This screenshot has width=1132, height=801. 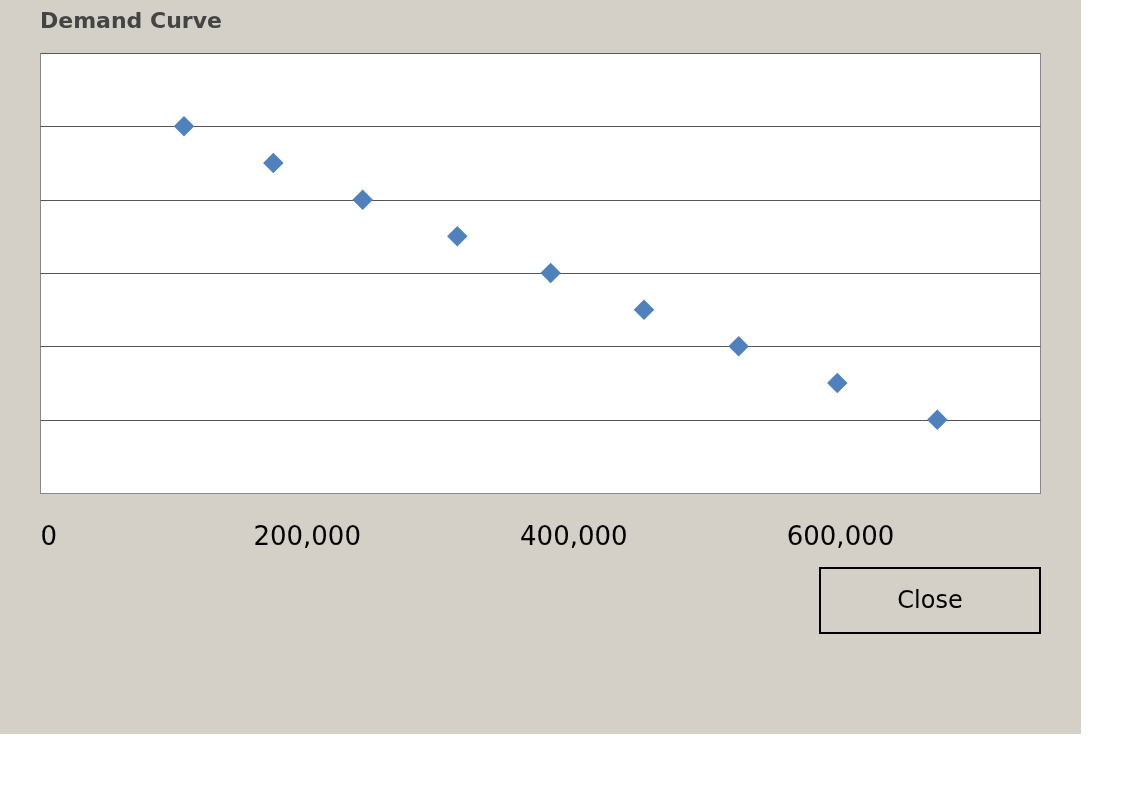 What do you see at coordinates (574, 535) in the screenshot?
I see `x-tick-label: 400,000` at bounding box center [574, 535].